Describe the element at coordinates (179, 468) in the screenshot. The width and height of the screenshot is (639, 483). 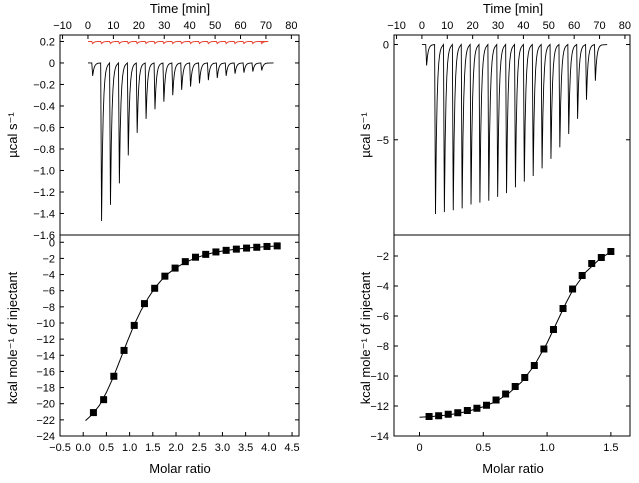
I see `left-isotherm-xlabel: Molar ratio` at that location.